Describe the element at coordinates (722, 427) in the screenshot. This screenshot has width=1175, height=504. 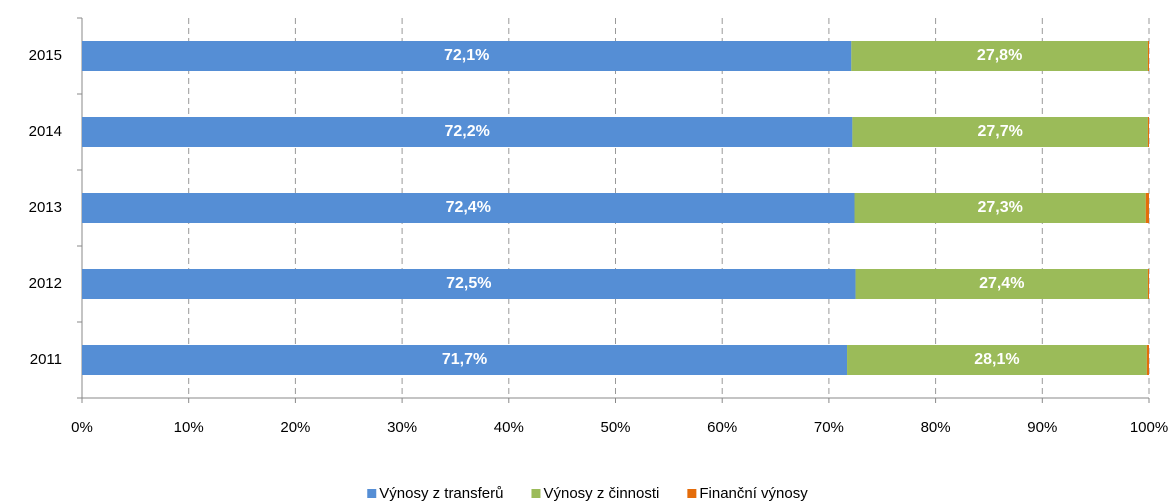
I see `x-tick-label: 60%` at that location.